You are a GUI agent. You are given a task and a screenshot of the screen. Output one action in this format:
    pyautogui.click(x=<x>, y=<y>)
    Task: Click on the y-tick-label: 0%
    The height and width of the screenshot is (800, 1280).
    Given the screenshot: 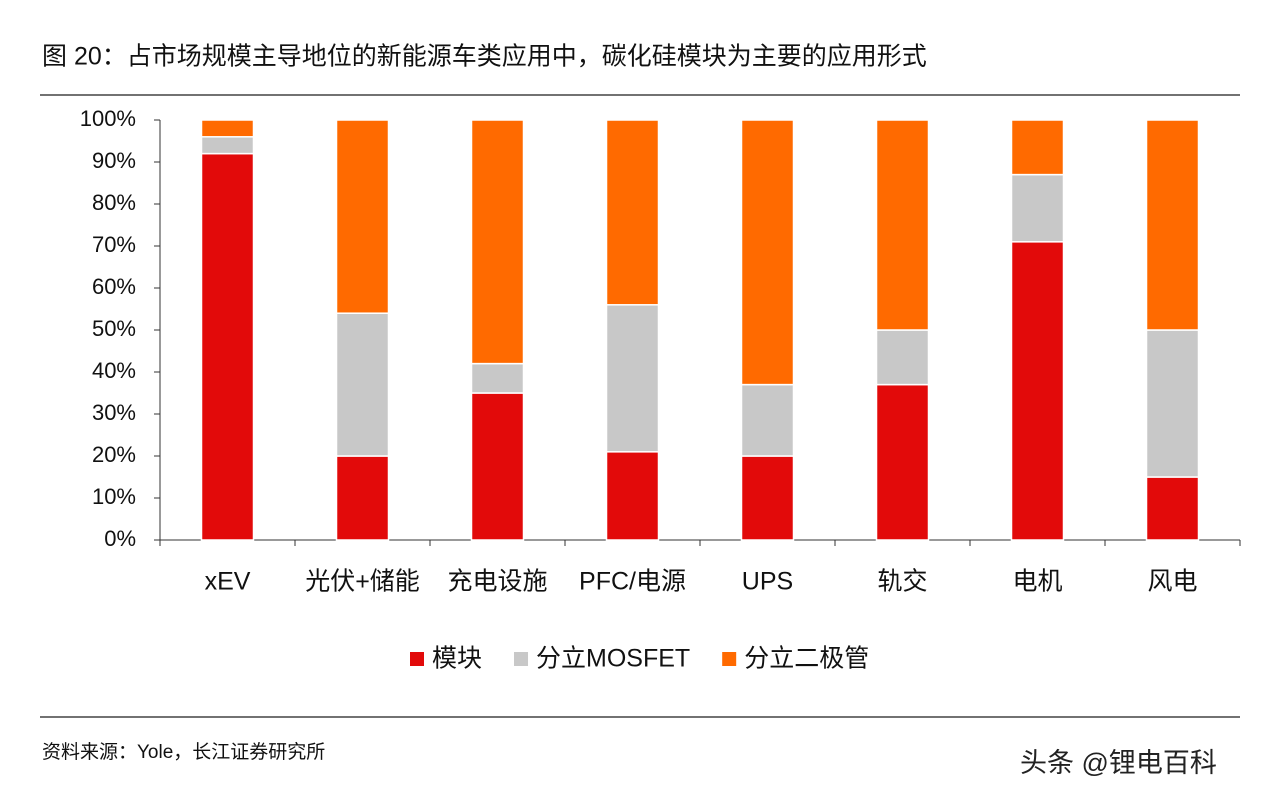 What is the action you would take?
    pyautogui.click(x=120, y=538)
    